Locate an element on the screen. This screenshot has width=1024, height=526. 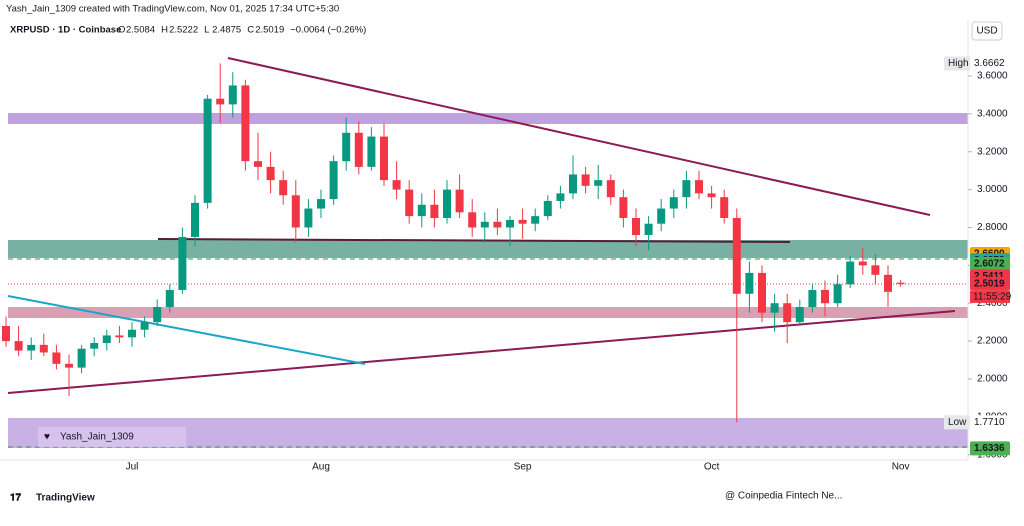
price-label: 1.7710 is located at coordinates (989, 422).